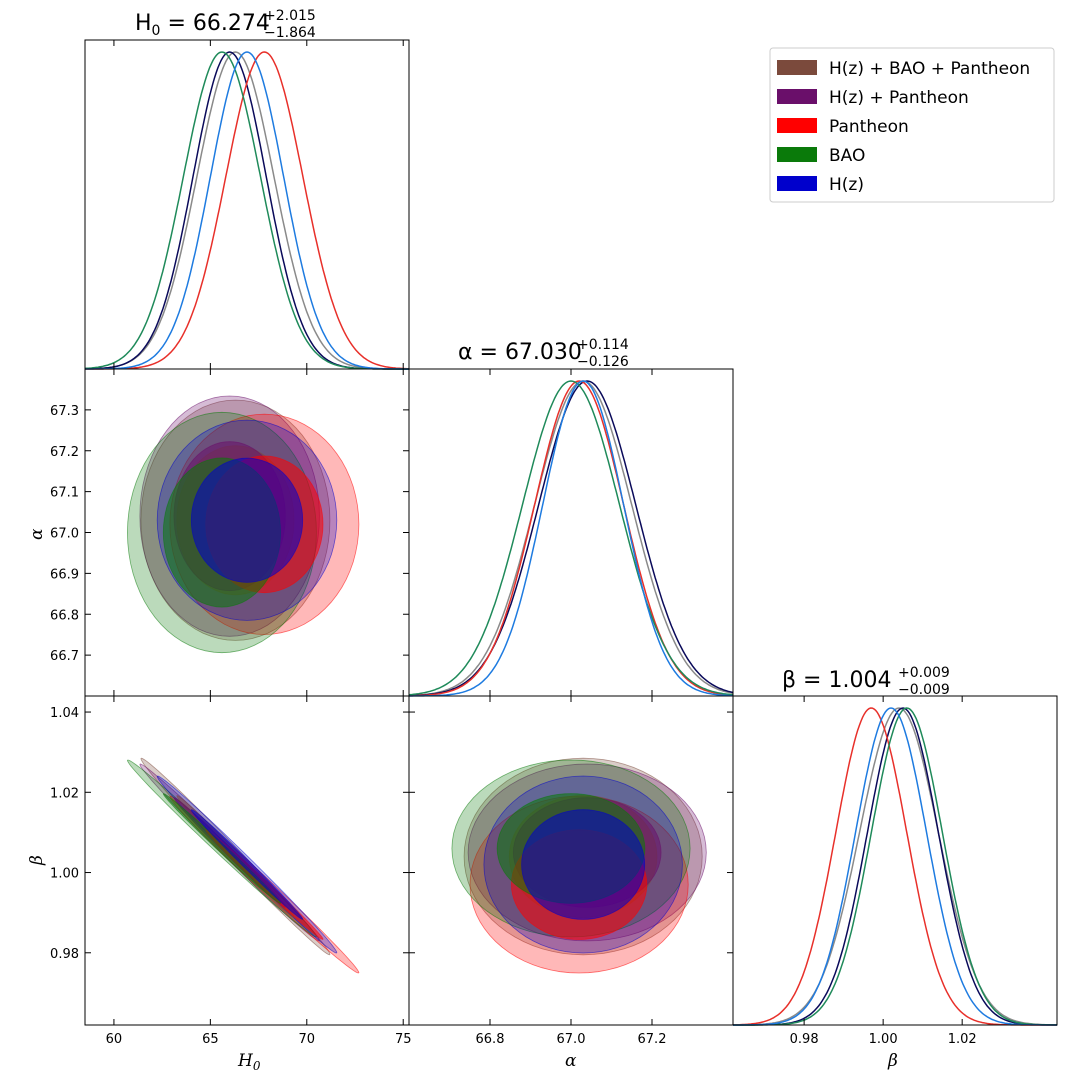 The image size is (1080, 1080). What do you see at coordinates (249, 1062) in the screenshot?
I see `xlabel-h0: H0` at bounding box center [249, 1062].